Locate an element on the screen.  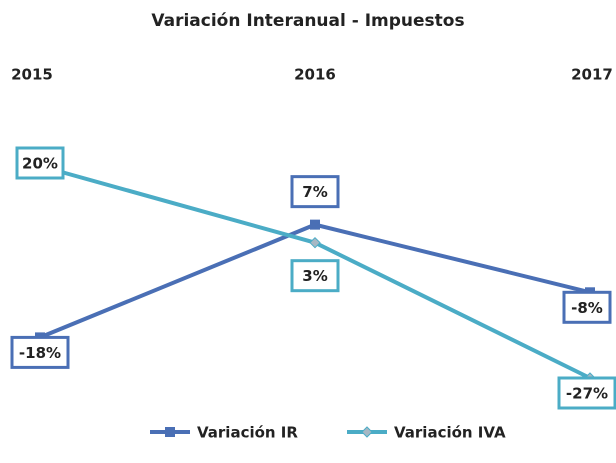
data-label: 7% is located at coordinates (314, 192).